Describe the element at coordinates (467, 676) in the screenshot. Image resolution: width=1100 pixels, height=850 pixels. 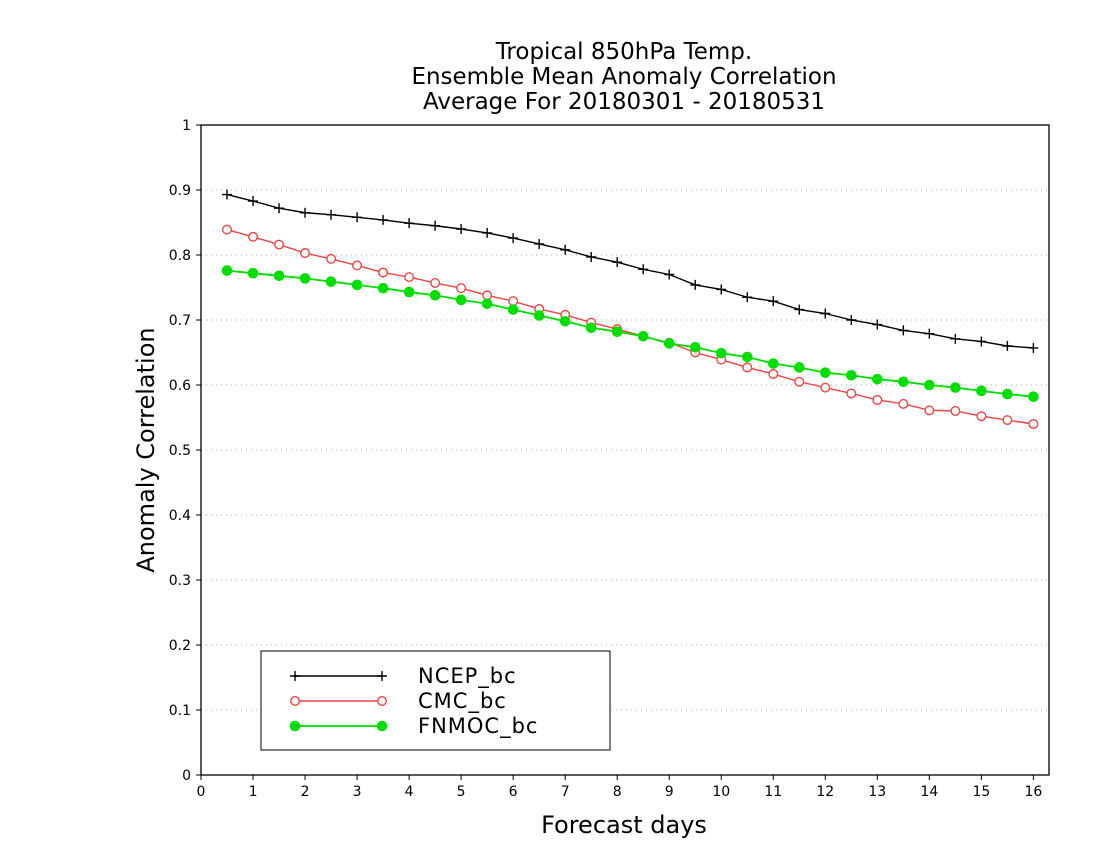
I see `legend-label: NCEP_bc` at that location.